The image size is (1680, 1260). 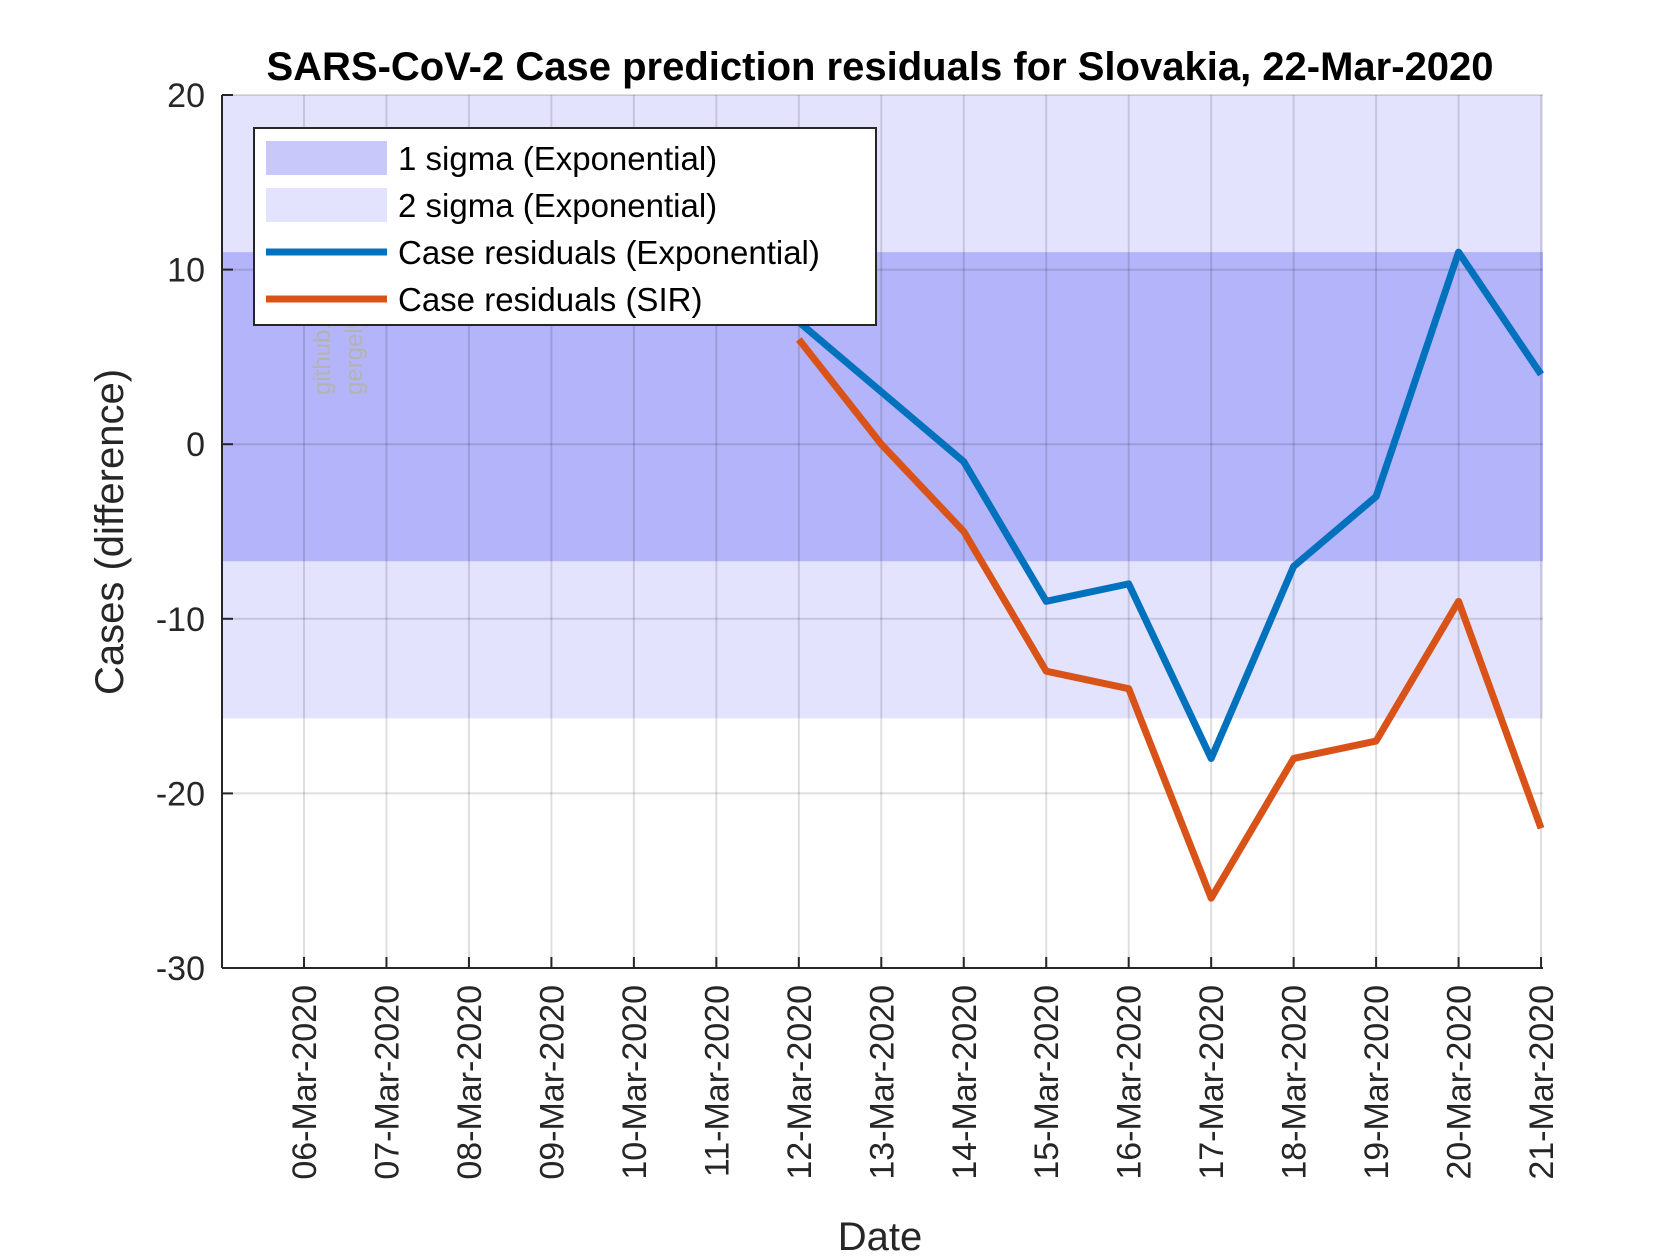 I want to click on x-tick-label: 15-Mar-2020, so click(x=1047, y=1082).